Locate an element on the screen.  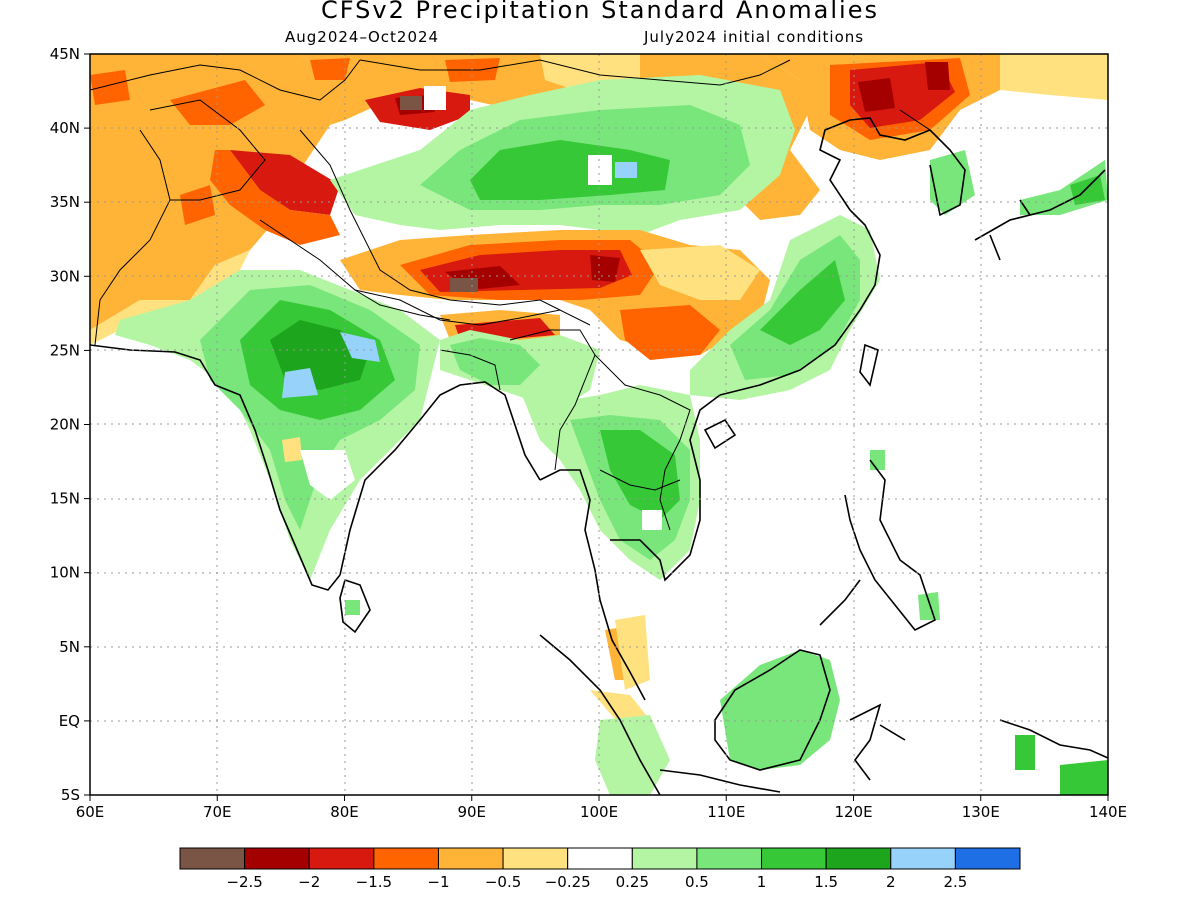
coast-palawan is located at coordinates (840, 602).